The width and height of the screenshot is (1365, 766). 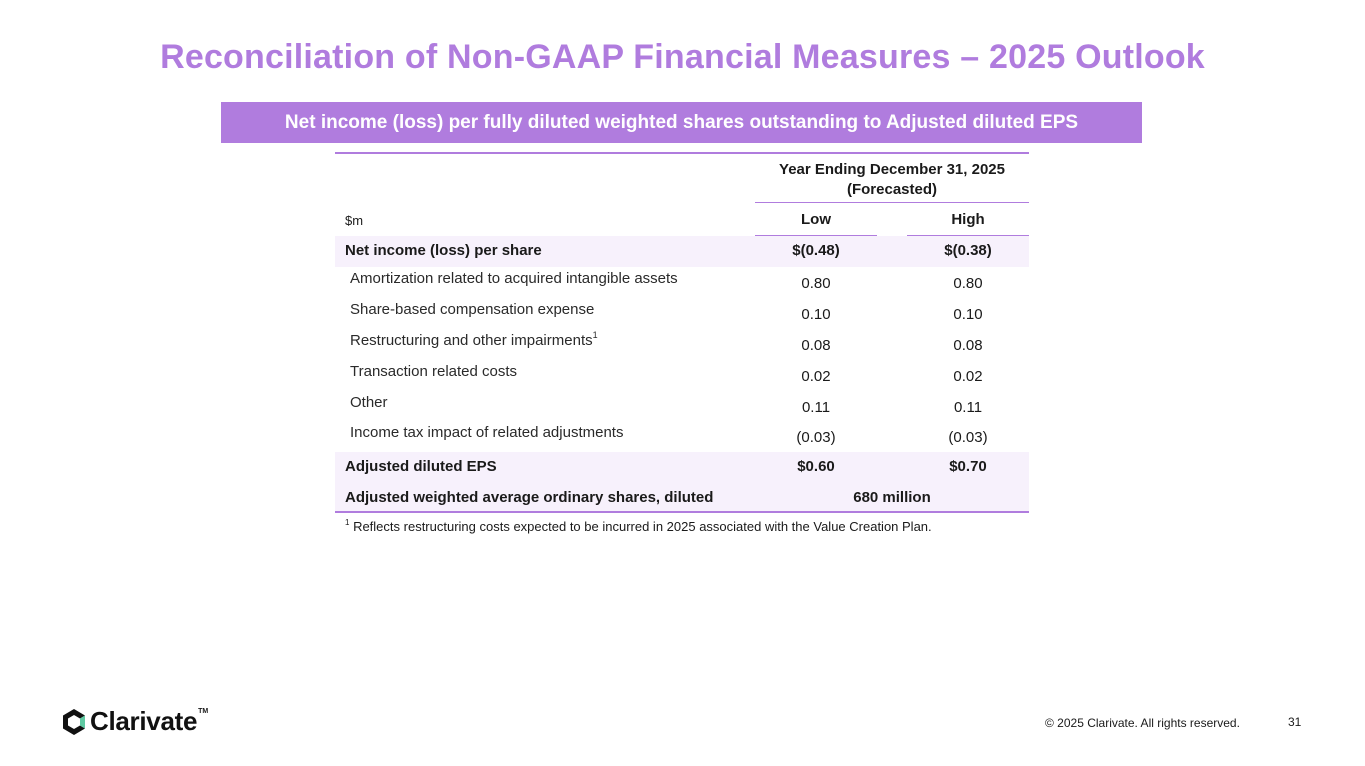 What do you see at coordinates (968, 466) in the screenshot?
I see `high-value: $0.70` at bounding box center [968, 466].